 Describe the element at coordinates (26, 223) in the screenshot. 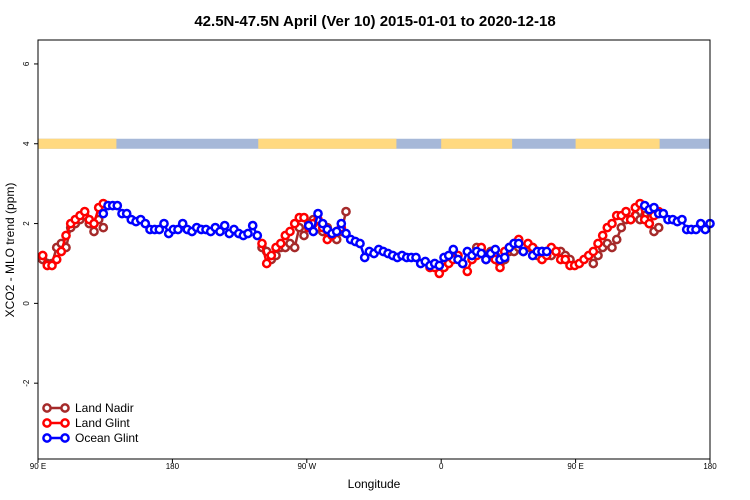

I see `y-tick-label: 2` at that location.